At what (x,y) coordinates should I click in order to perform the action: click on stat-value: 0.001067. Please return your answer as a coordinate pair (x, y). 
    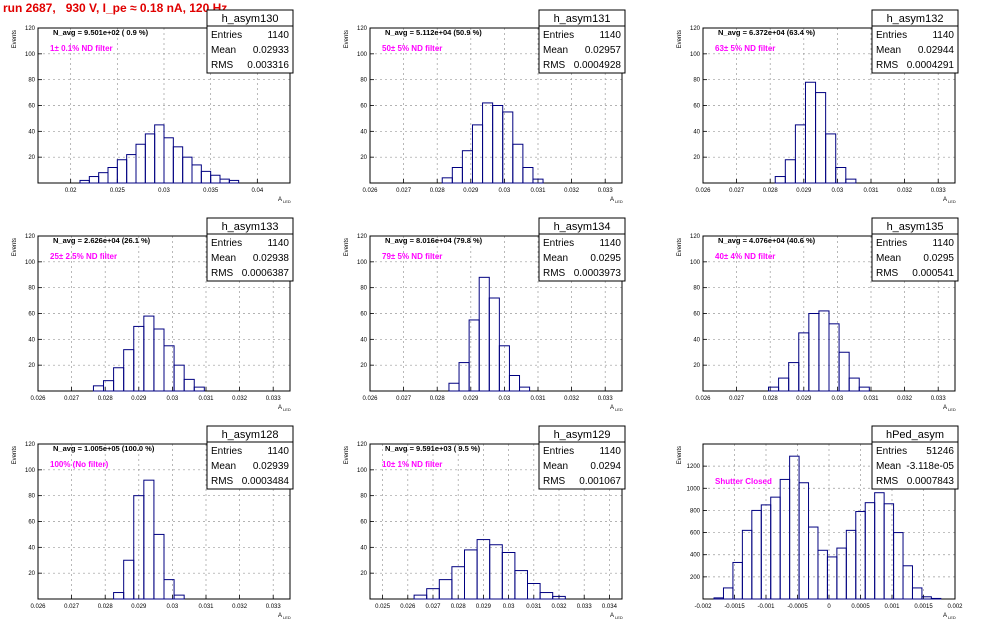
    Looking at the image, I should click on (600, 481).